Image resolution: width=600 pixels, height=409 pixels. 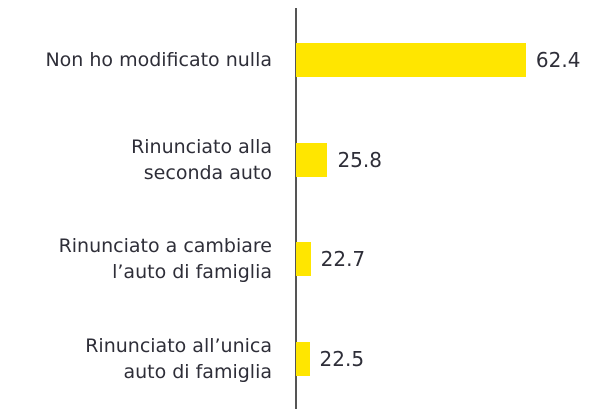 What do you see at coordinates (342, 359) in the screenshot?
I see `value-label: 22.5` at bounding box center [342, 359].